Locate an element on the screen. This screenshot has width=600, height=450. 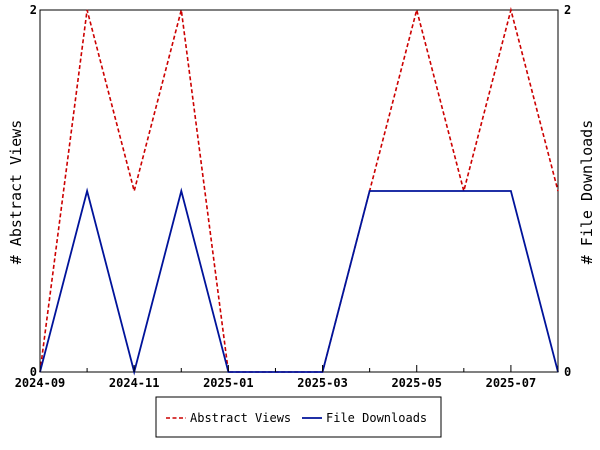
legend: Abstract Views File Downloads is located at coordinates (298, 417).